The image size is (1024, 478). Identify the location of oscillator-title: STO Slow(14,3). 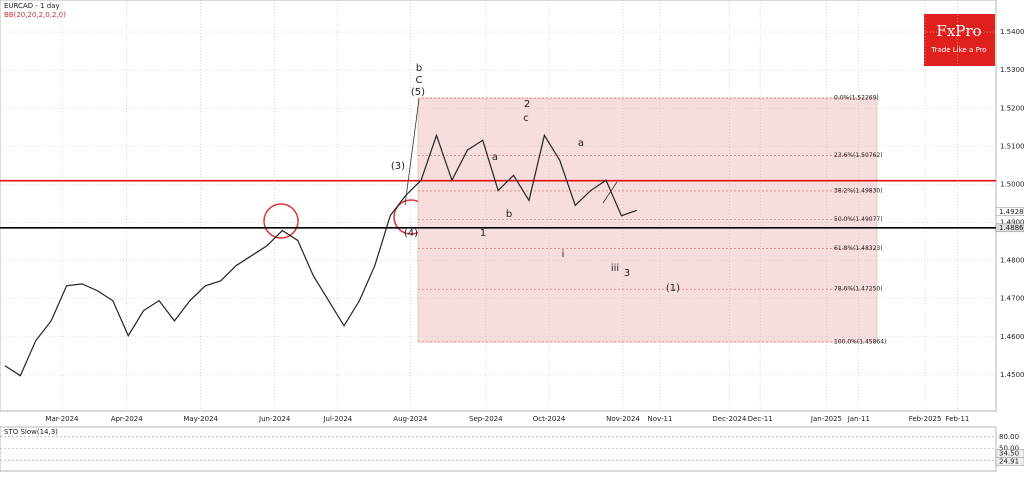
(31, 432).